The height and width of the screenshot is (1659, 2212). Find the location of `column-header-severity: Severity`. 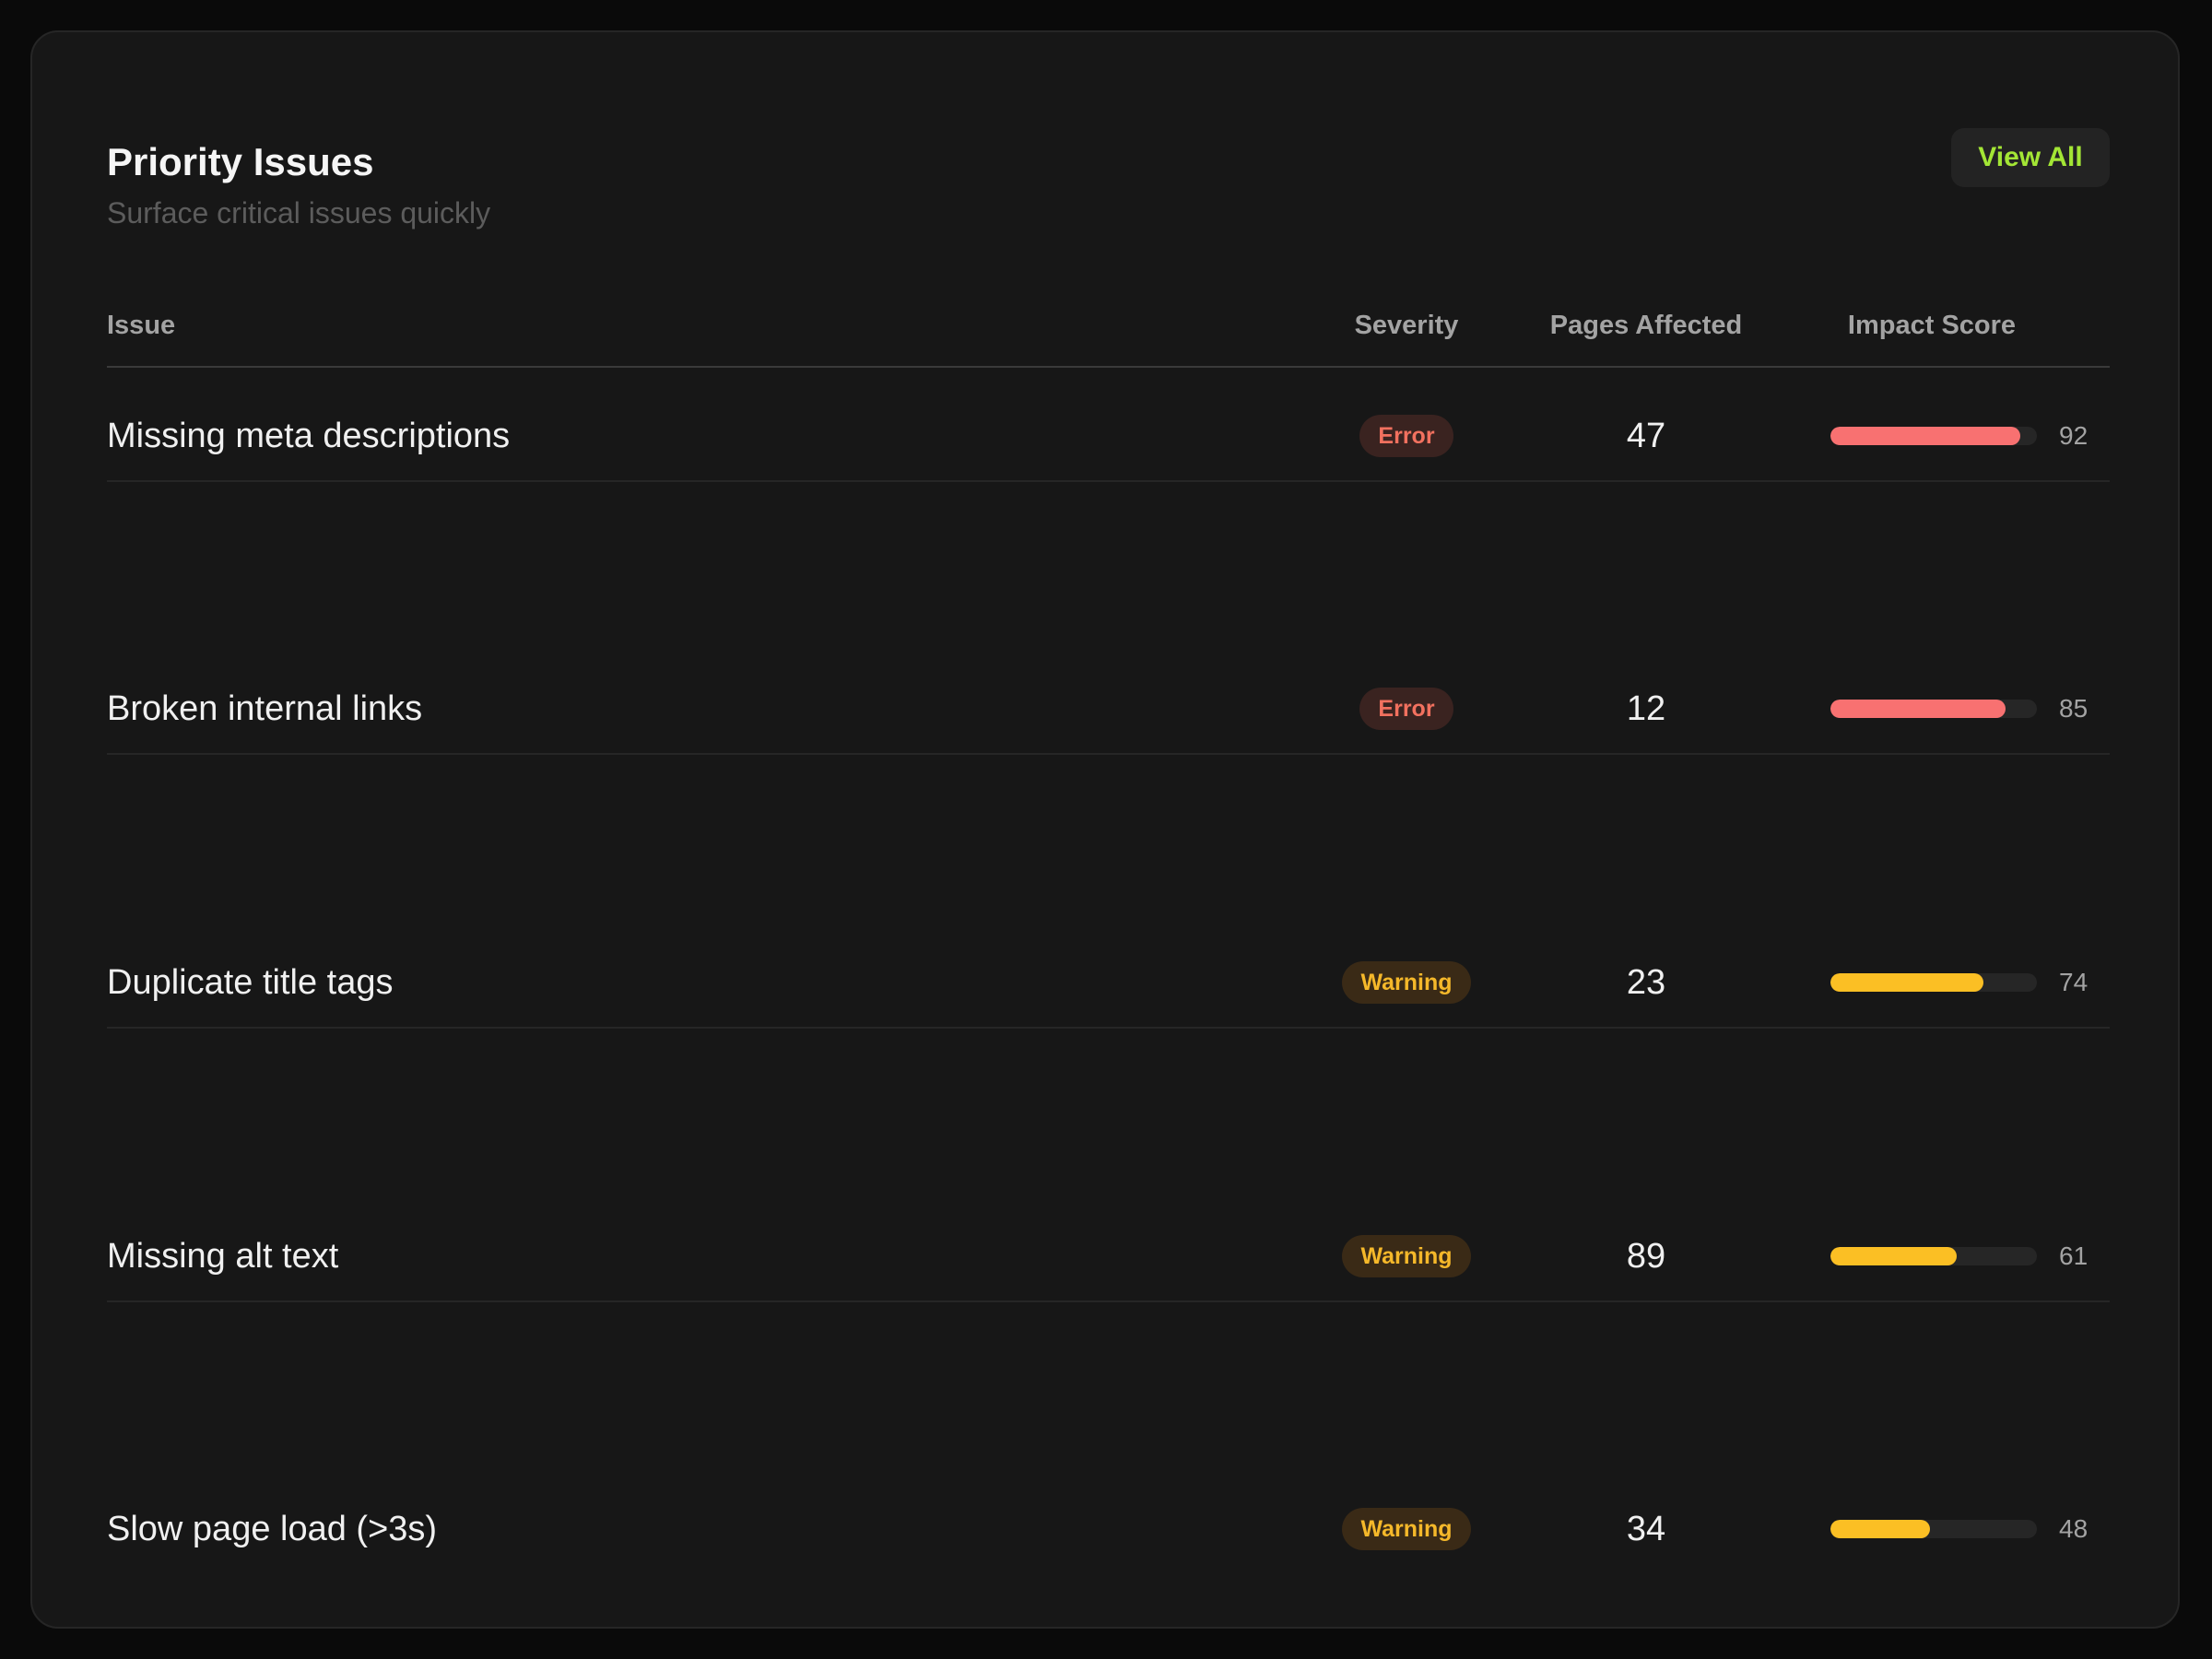

column-header-severity: Severity is located at coordinates (1406, 325).